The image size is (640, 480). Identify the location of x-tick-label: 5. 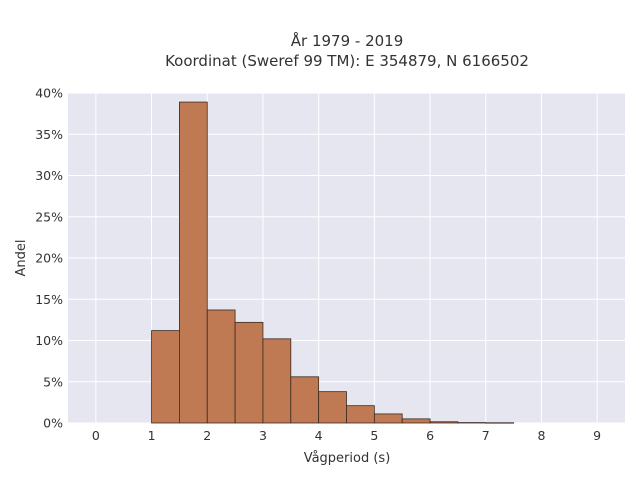
(374, 435).